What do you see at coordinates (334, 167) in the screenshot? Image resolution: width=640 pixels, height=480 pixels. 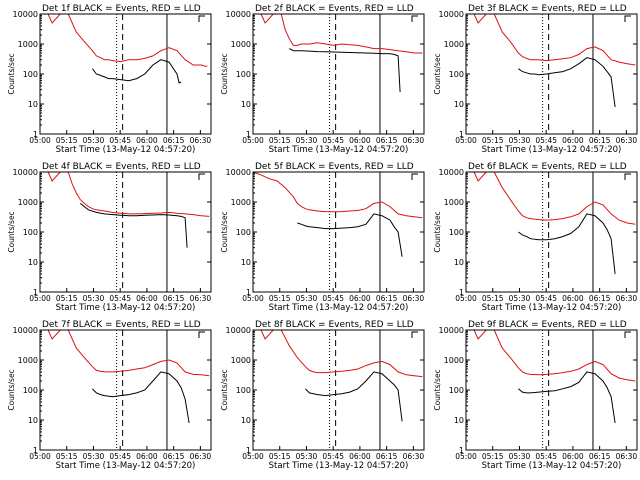 I see `chart-title: Det 5f BLACK = Events, RED = LLD` at bounding box center [334, 167].